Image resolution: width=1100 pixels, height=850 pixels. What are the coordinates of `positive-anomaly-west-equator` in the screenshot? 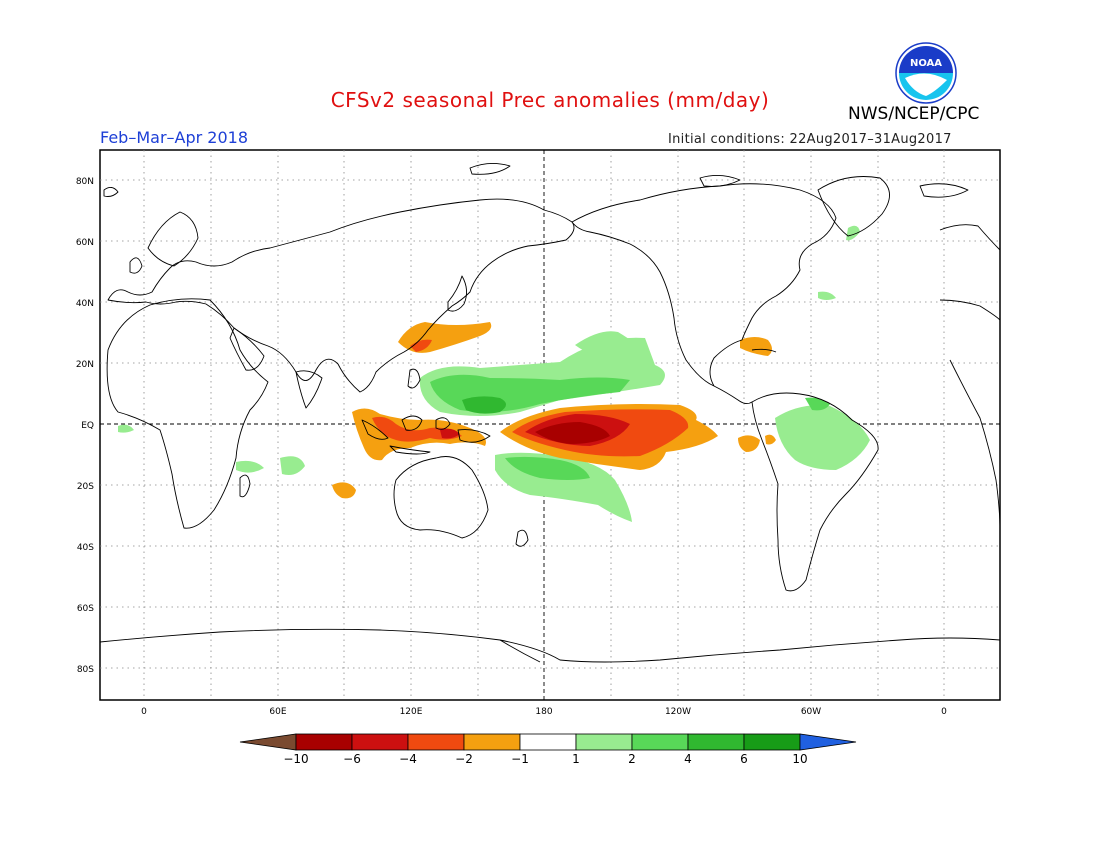 It's located at (126, 428).